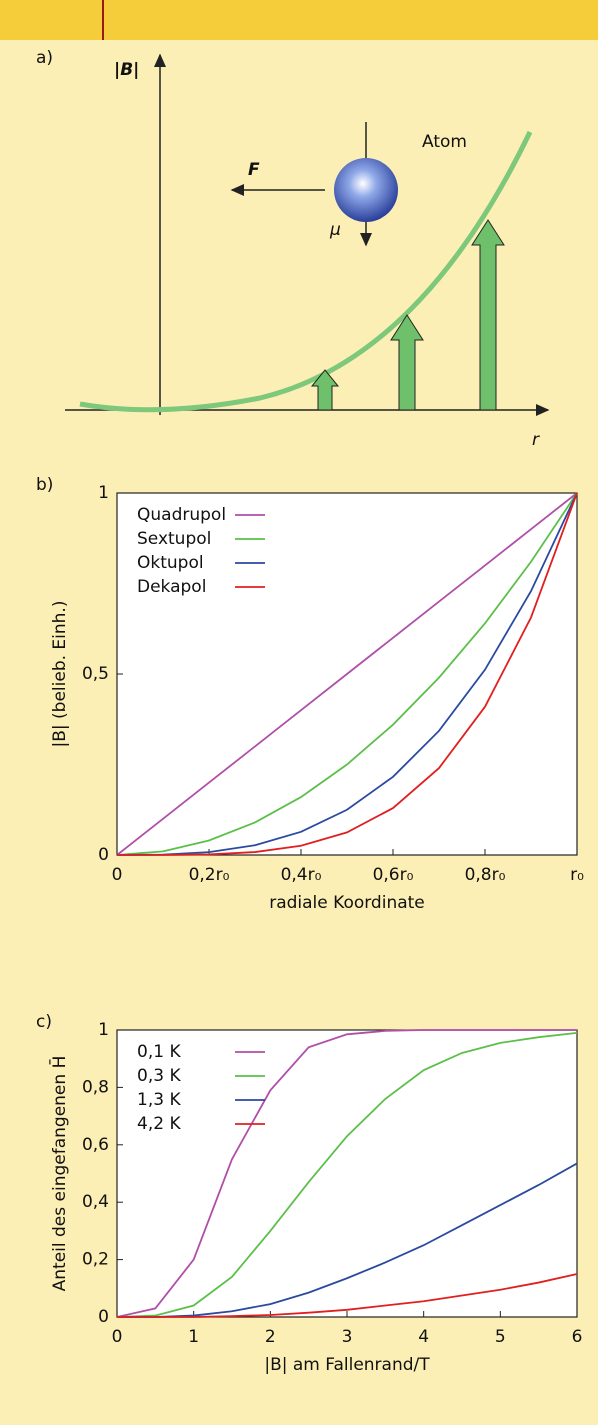 The image size is (598, 1425). I want to click on header-band, so click(299, 20).